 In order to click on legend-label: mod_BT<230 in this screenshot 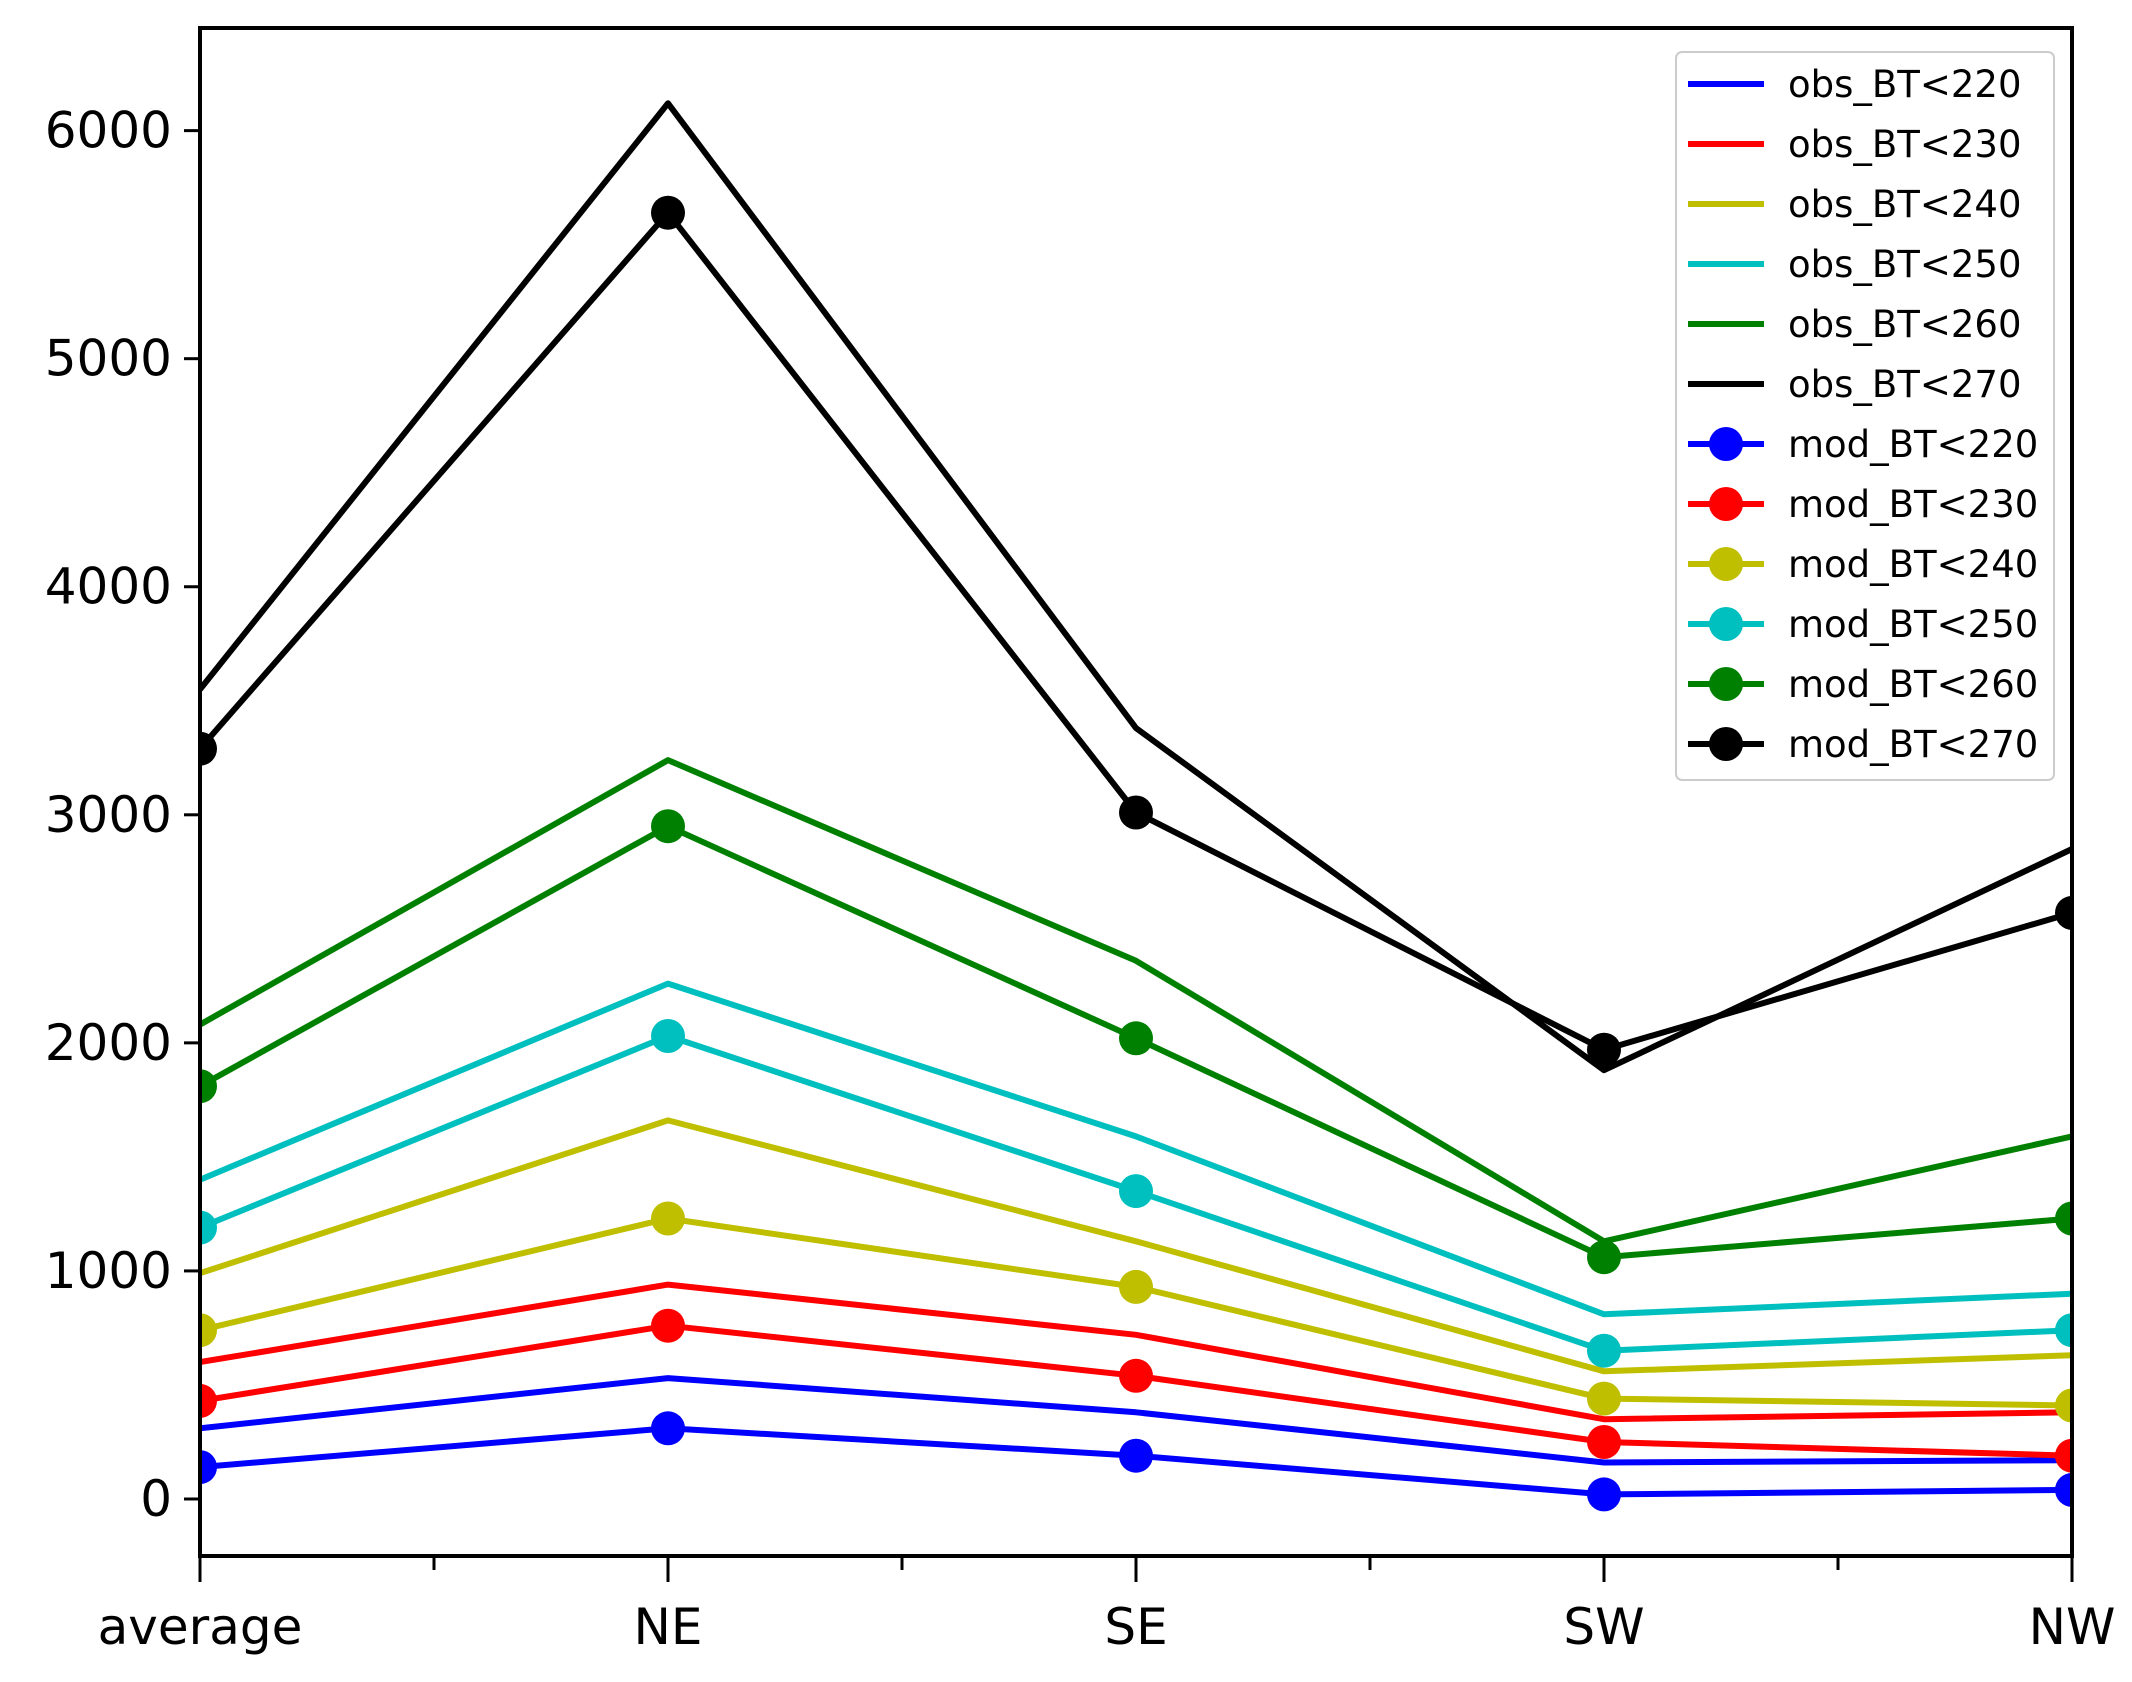, I will do `click(1913, 504)`.